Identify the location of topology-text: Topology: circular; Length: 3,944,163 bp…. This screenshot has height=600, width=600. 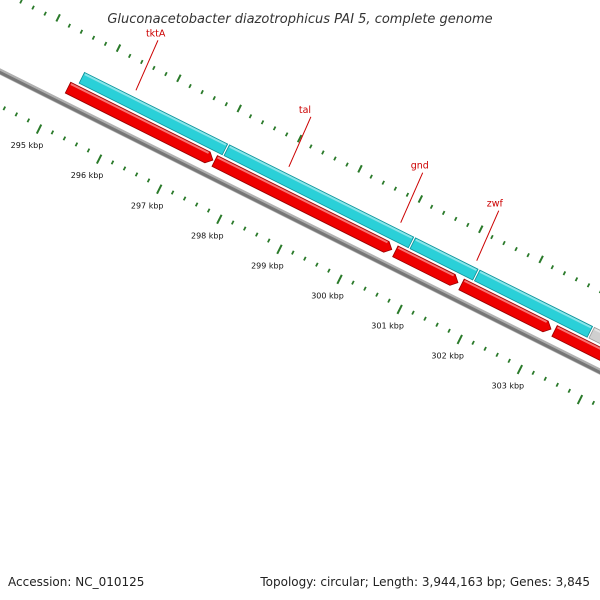
(424, 582).